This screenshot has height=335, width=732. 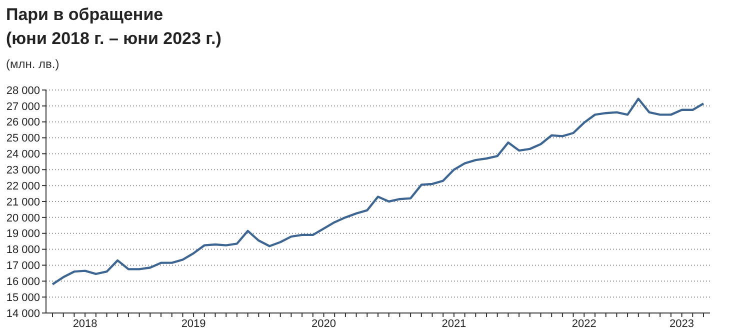 I want to click on chart-subtitle: (юни 2018 г. – юни 2023 г.), so click(x=114, y=38).